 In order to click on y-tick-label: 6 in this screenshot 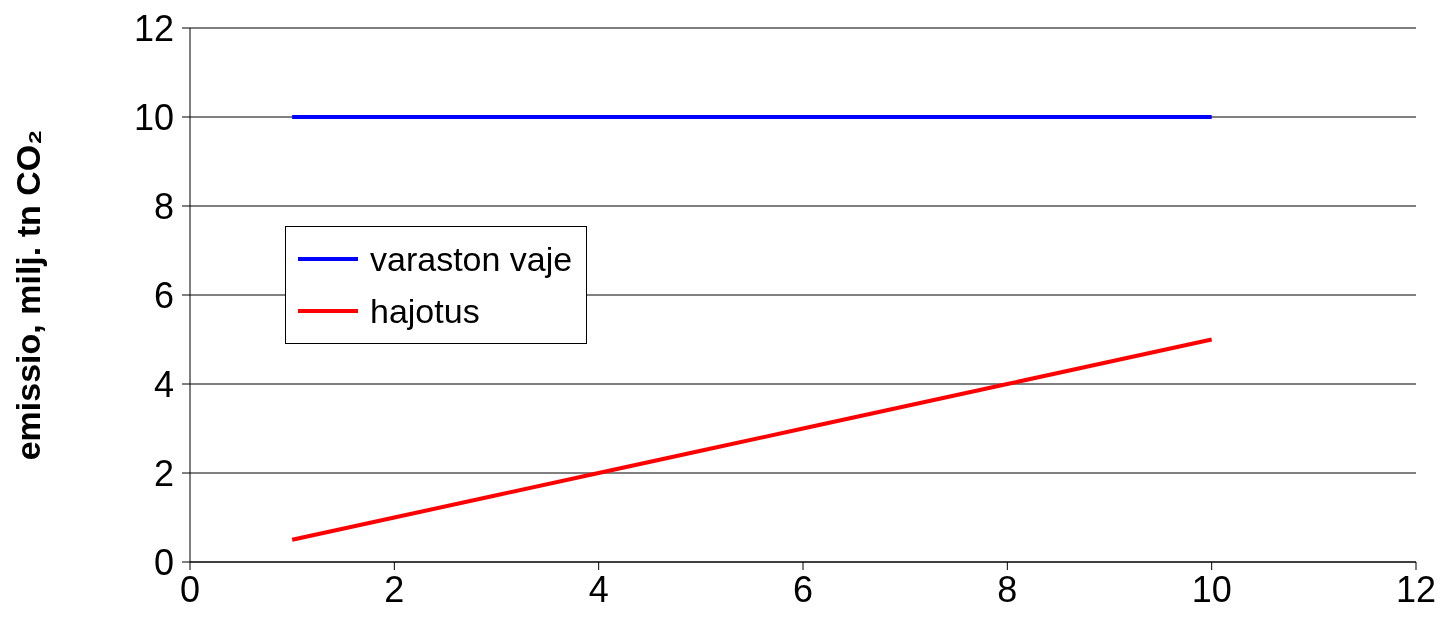, I will do `click(163, 295)`.